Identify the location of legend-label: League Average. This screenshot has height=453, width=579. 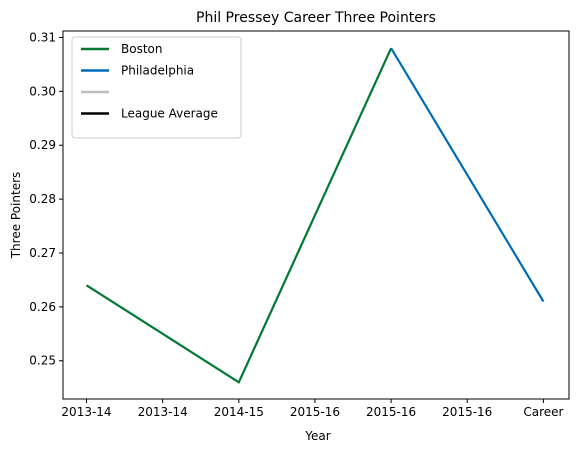
(169, 114).